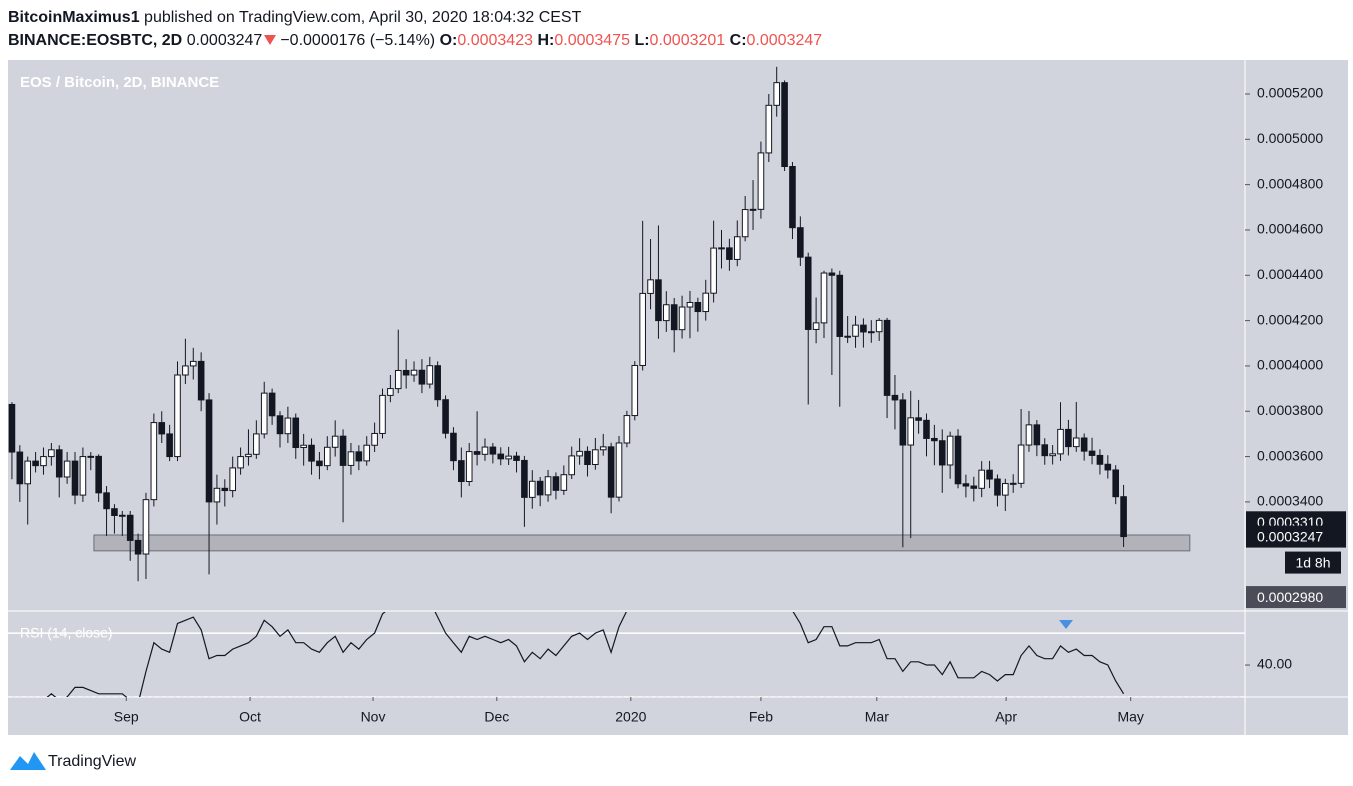 This screenshot has height=786, width=1353. What do you see at coordinates (546, 40) in the screenshot?
I see `h-label: H:` at bounding box center [546, 40].